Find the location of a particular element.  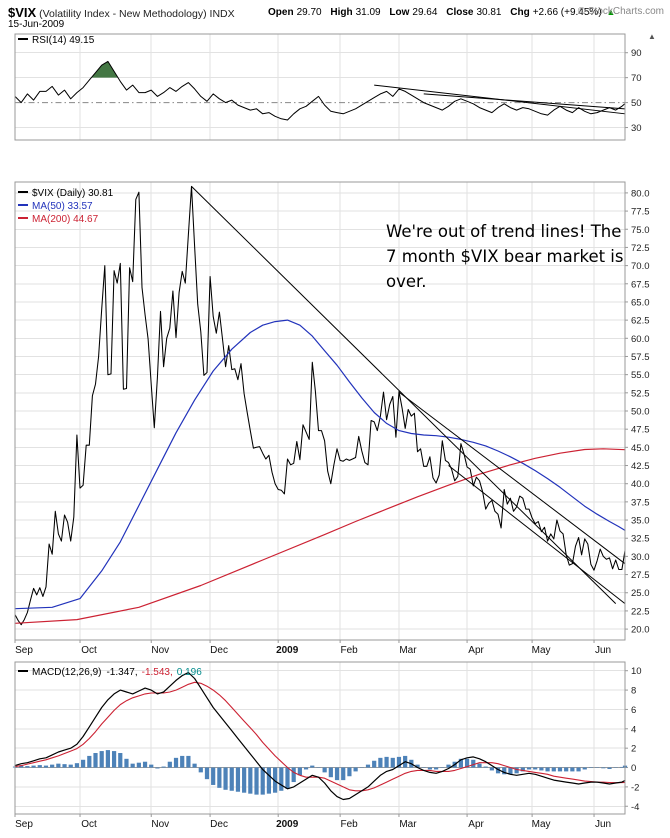

ma200-swatch-icon is located at coordinates (23, 218).